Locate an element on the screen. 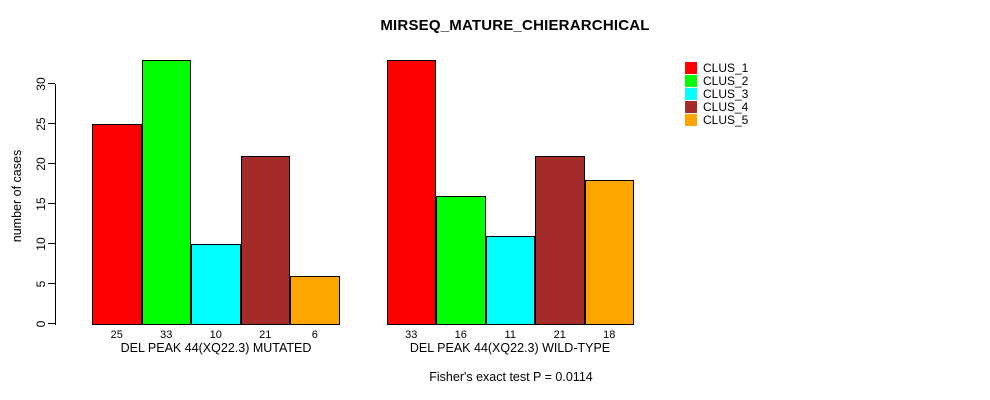 Image resolution: width=990 pixels, height=400 pixels. fisher-test-note: Fisher's exact test P = 0.0114 is located at coordinates (511, 377).